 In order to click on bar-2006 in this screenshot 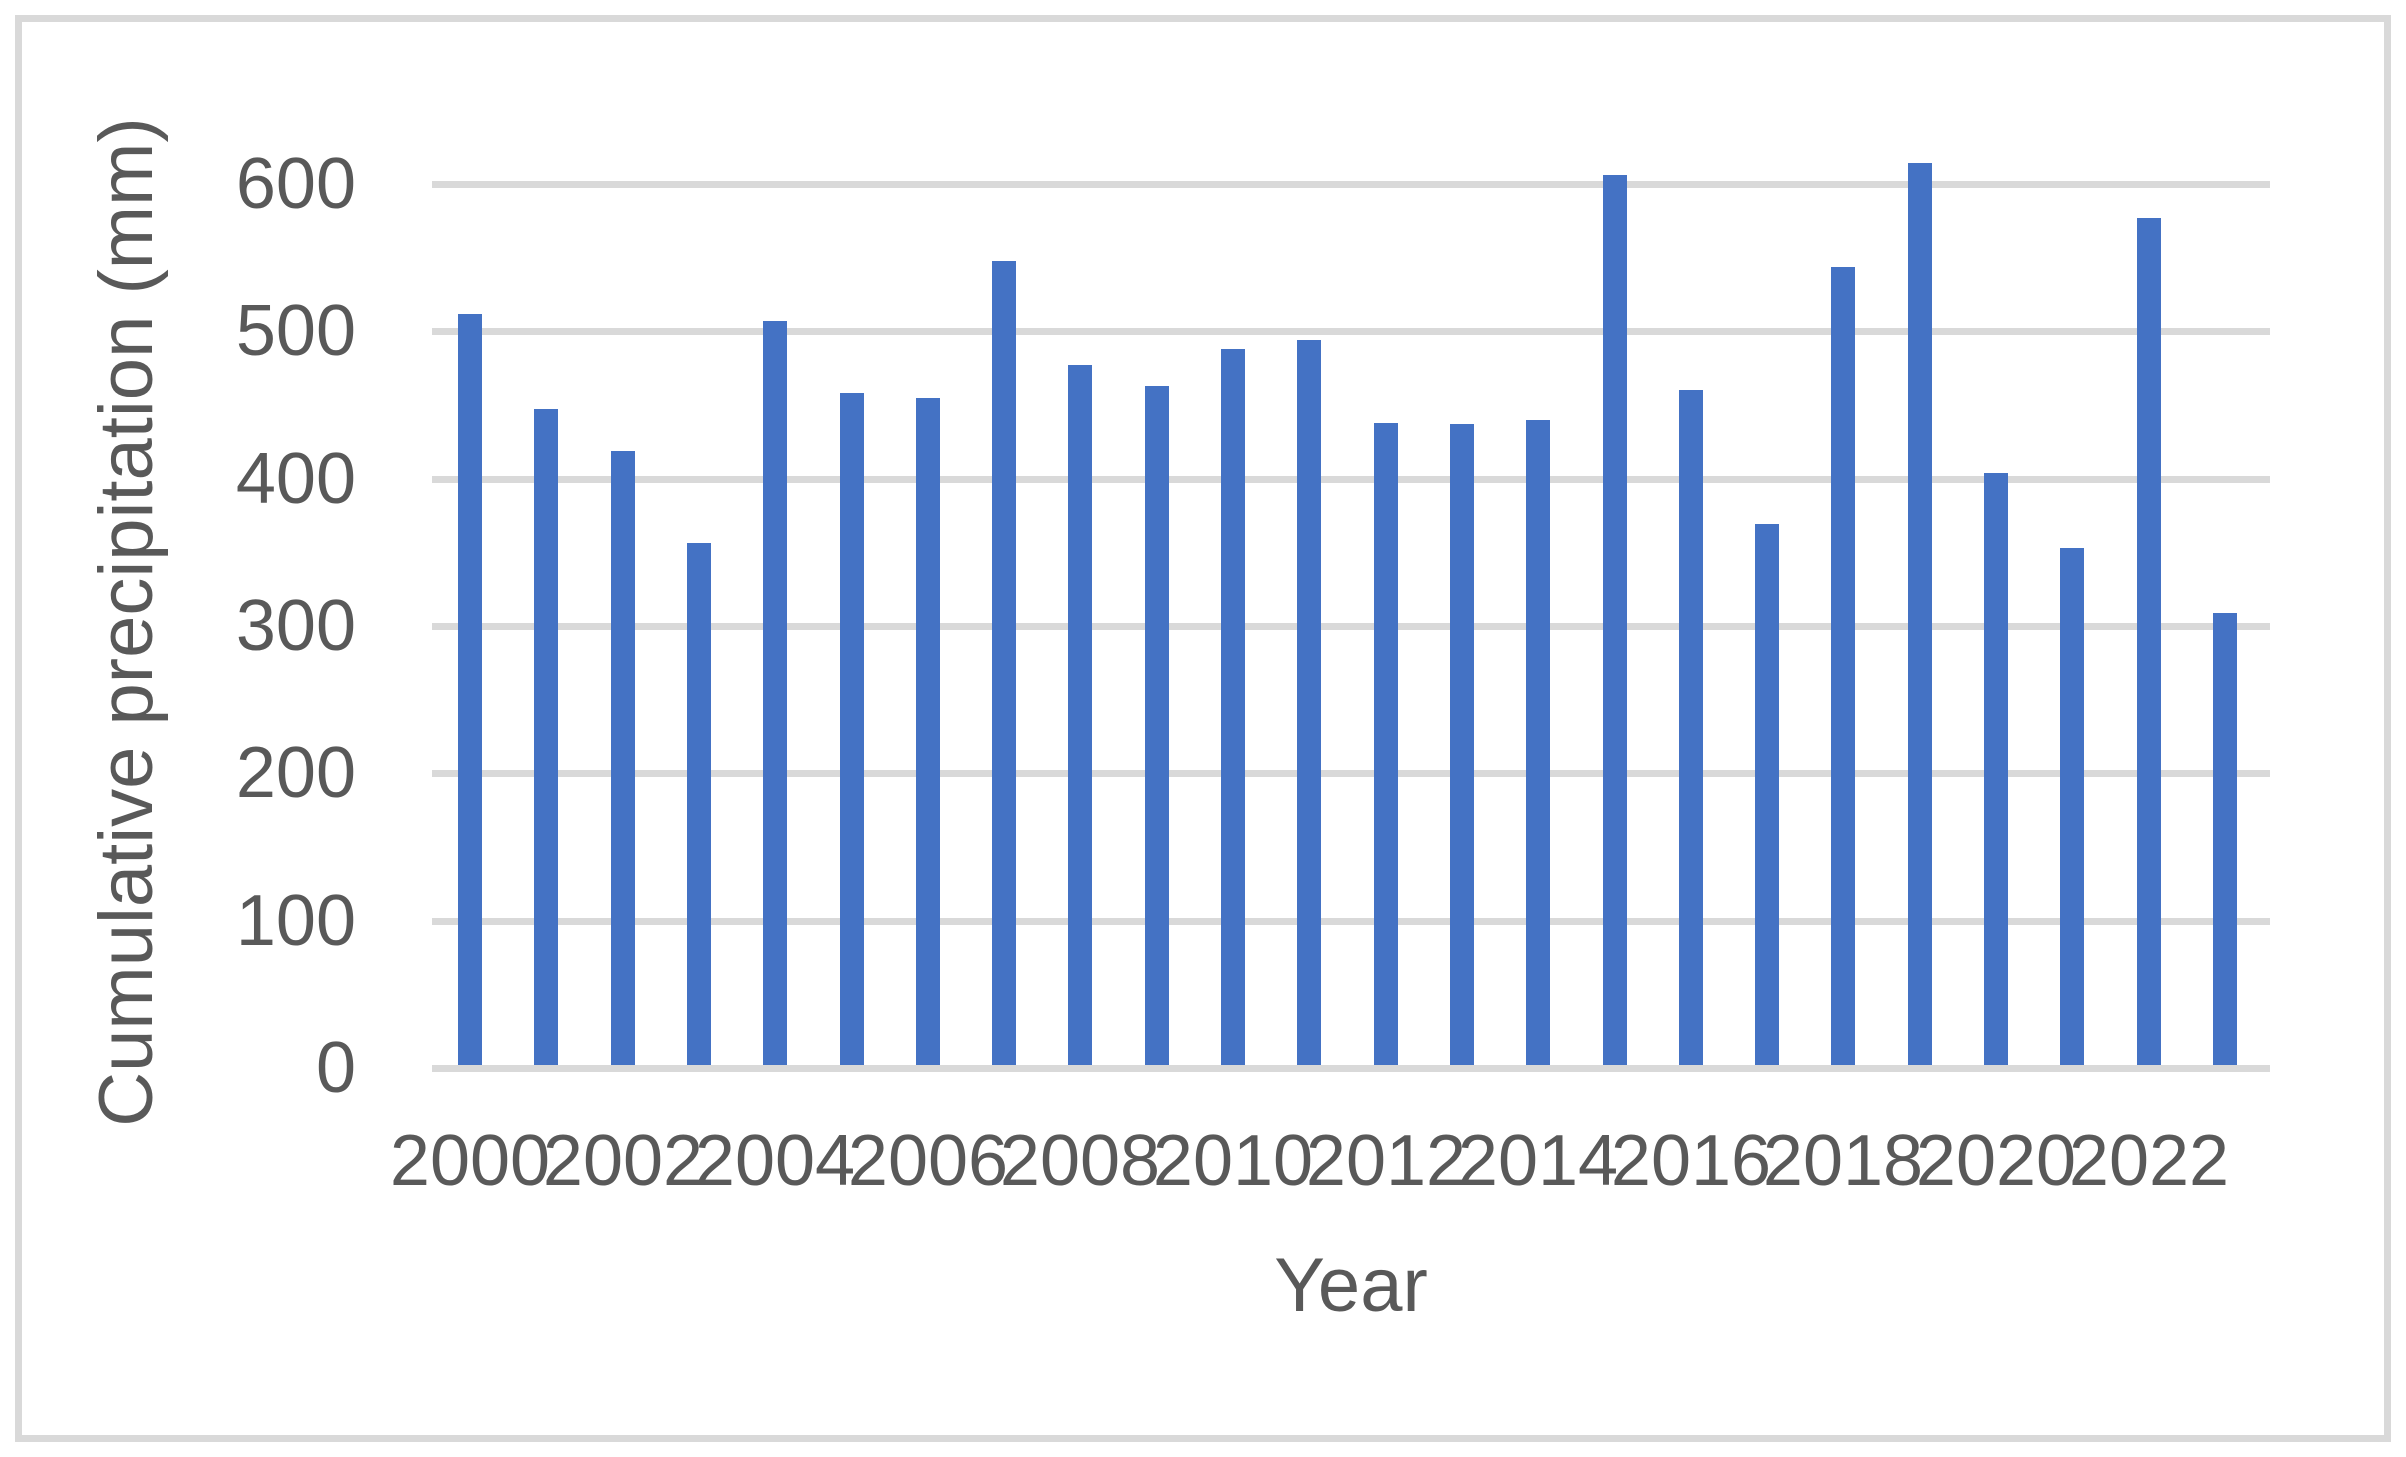, I will do `click(928, 733)`.